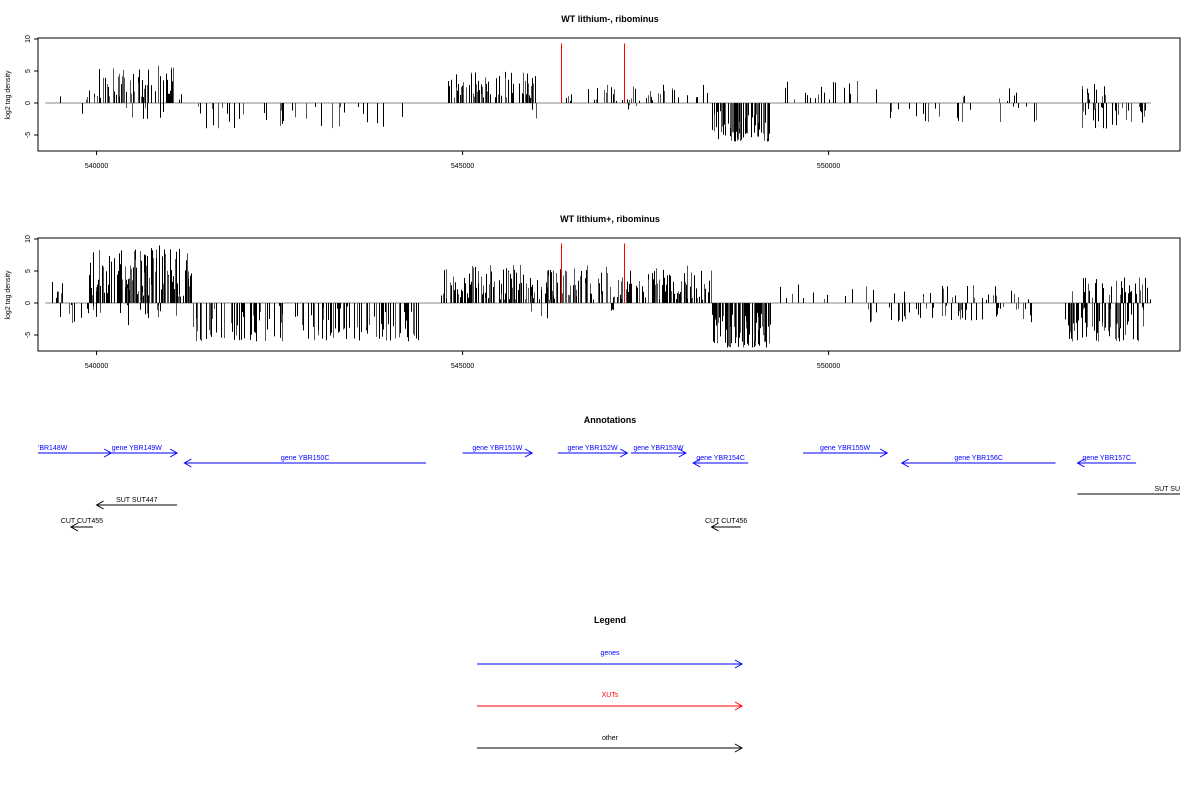  I want to click on annotation-feature: SUT SUT447, so click(136, 503).